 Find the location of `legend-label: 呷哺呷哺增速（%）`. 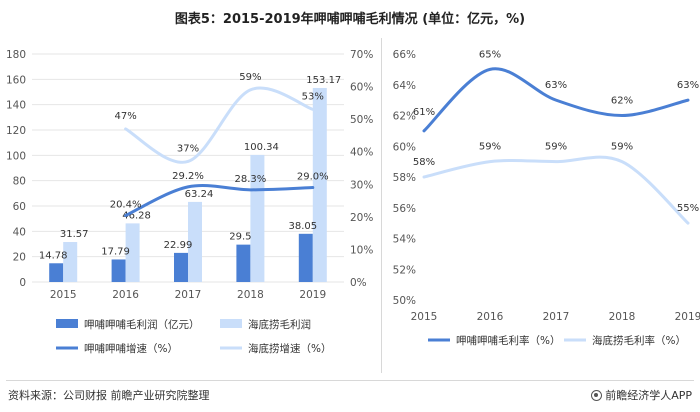

legend-label: 呷哺呷哺增速（%） is located at coordinates (131, 348).